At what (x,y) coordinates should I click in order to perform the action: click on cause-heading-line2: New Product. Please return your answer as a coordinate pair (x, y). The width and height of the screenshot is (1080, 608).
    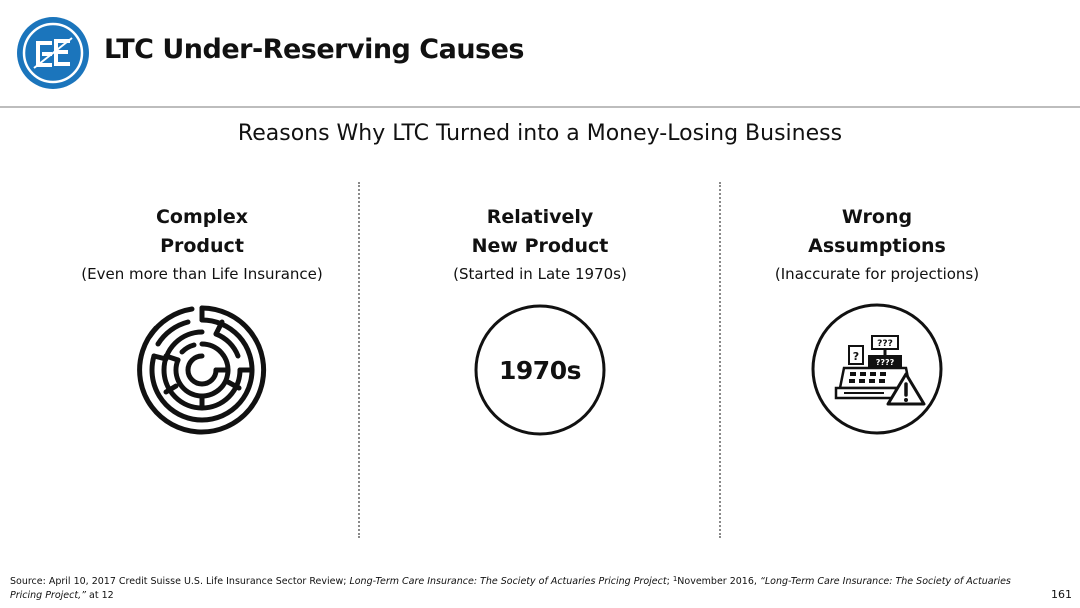
    Looking at the image, I should click on (540, 246).